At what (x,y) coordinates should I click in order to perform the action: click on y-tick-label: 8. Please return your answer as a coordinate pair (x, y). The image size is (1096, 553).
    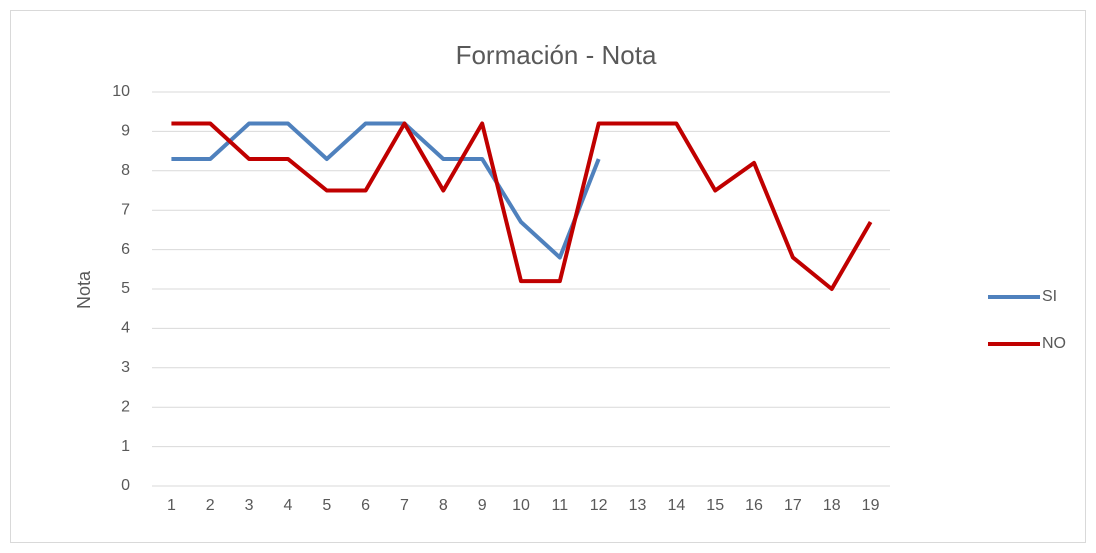
    Looking at the image, I should click on (125, 170).